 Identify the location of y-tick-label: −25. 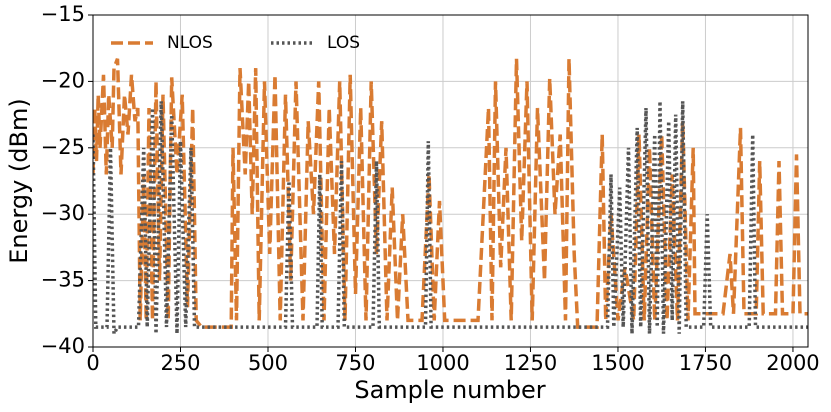
(63, 147).